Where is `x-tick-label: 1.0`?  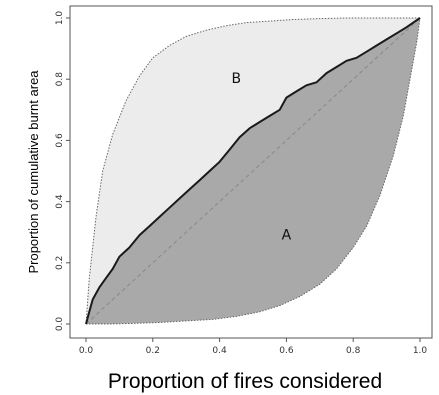 x-tick-label: 1.0 is located at coordinates (420, 351).